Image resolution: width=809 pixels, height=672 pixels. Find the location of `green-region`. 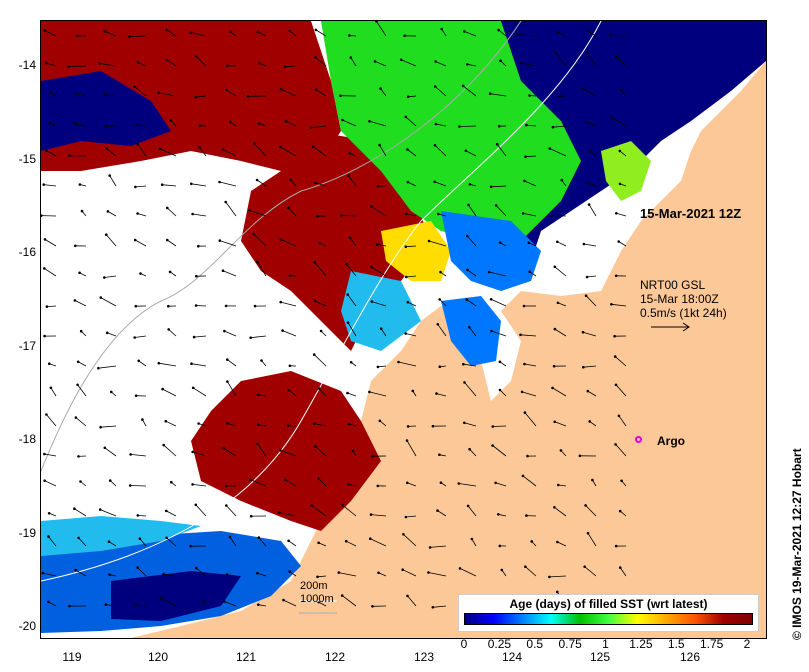

green-region is located at coordinates (451, 136).